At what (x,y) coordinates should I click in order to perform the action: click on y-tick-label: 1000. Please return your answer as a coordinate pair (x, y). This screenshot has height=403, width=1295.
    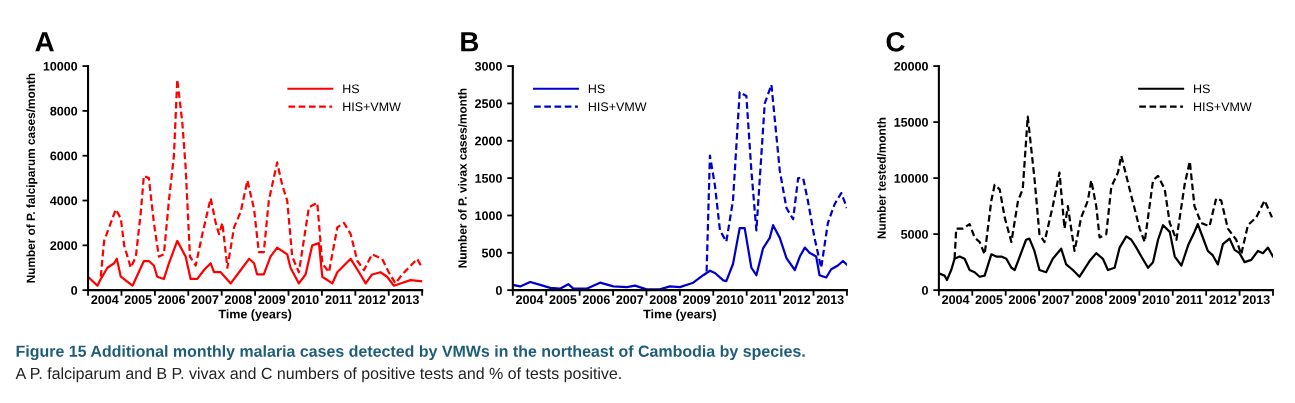
    Looking at the image, I should click on (488, 216).